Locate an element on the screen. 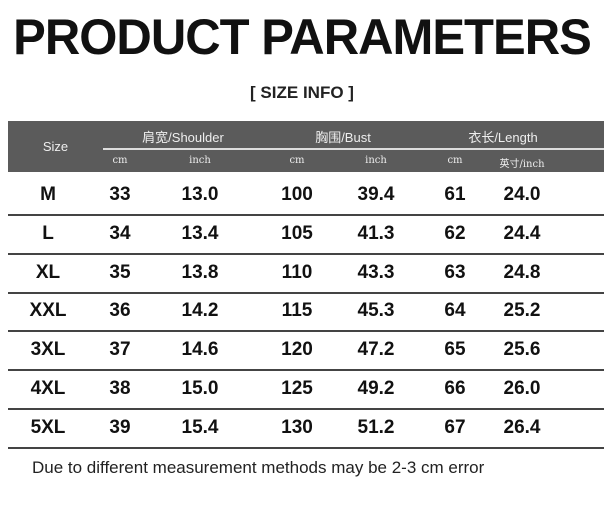 This screenshot has width=604, height=512. header-size: Size is located at coordinates (55, 146).